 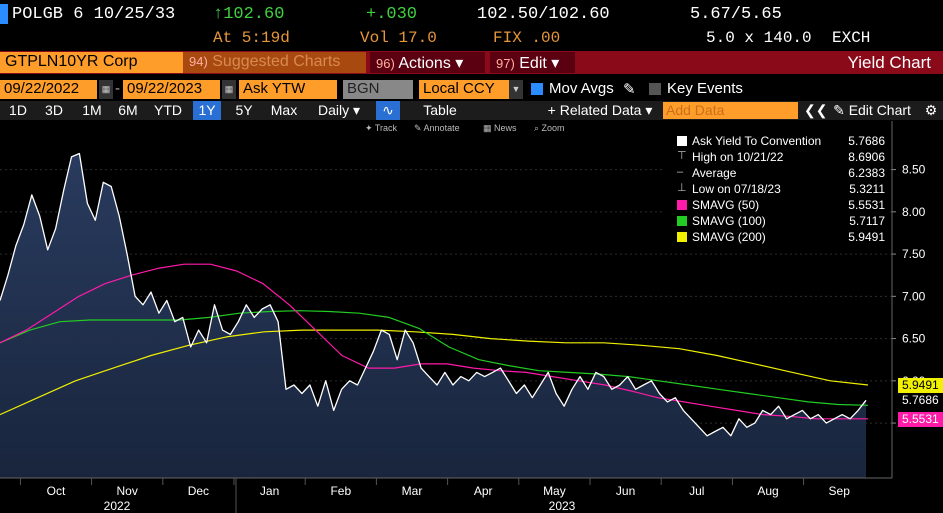 I want to click on zoom-label: Zoom, so click(x=553, y=128).